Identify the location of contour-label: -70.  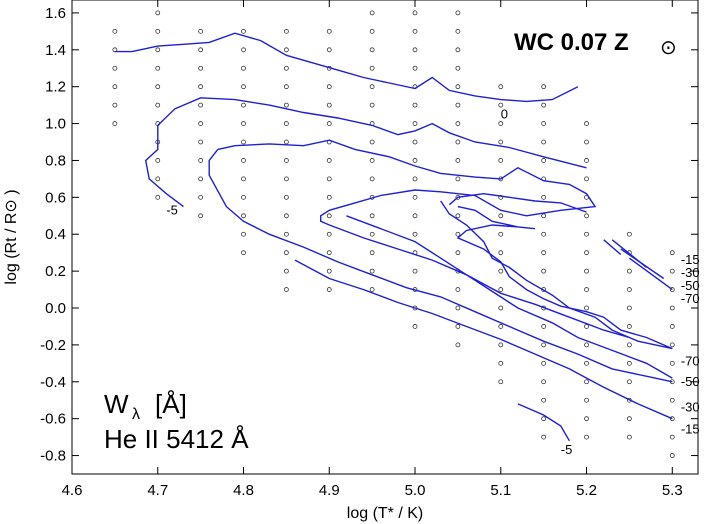
(690, 298).